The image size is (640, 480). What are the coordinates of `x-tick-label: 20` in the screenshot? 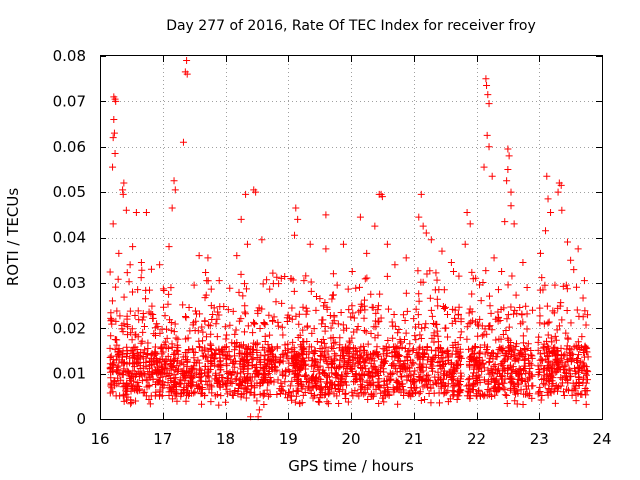 It's located at (350, 439).